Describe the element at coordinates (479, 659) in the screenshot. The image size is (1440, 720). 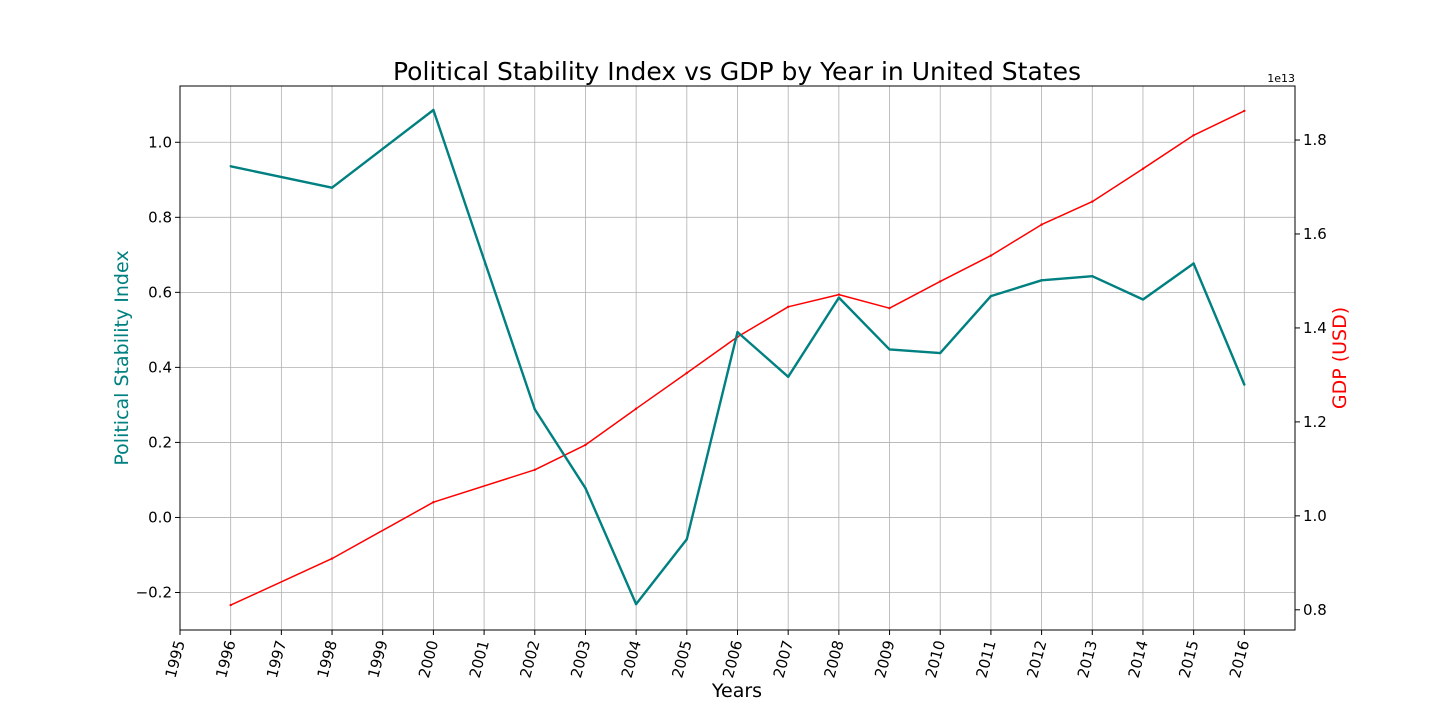
I see `x-tick-label: 2001` at that location.